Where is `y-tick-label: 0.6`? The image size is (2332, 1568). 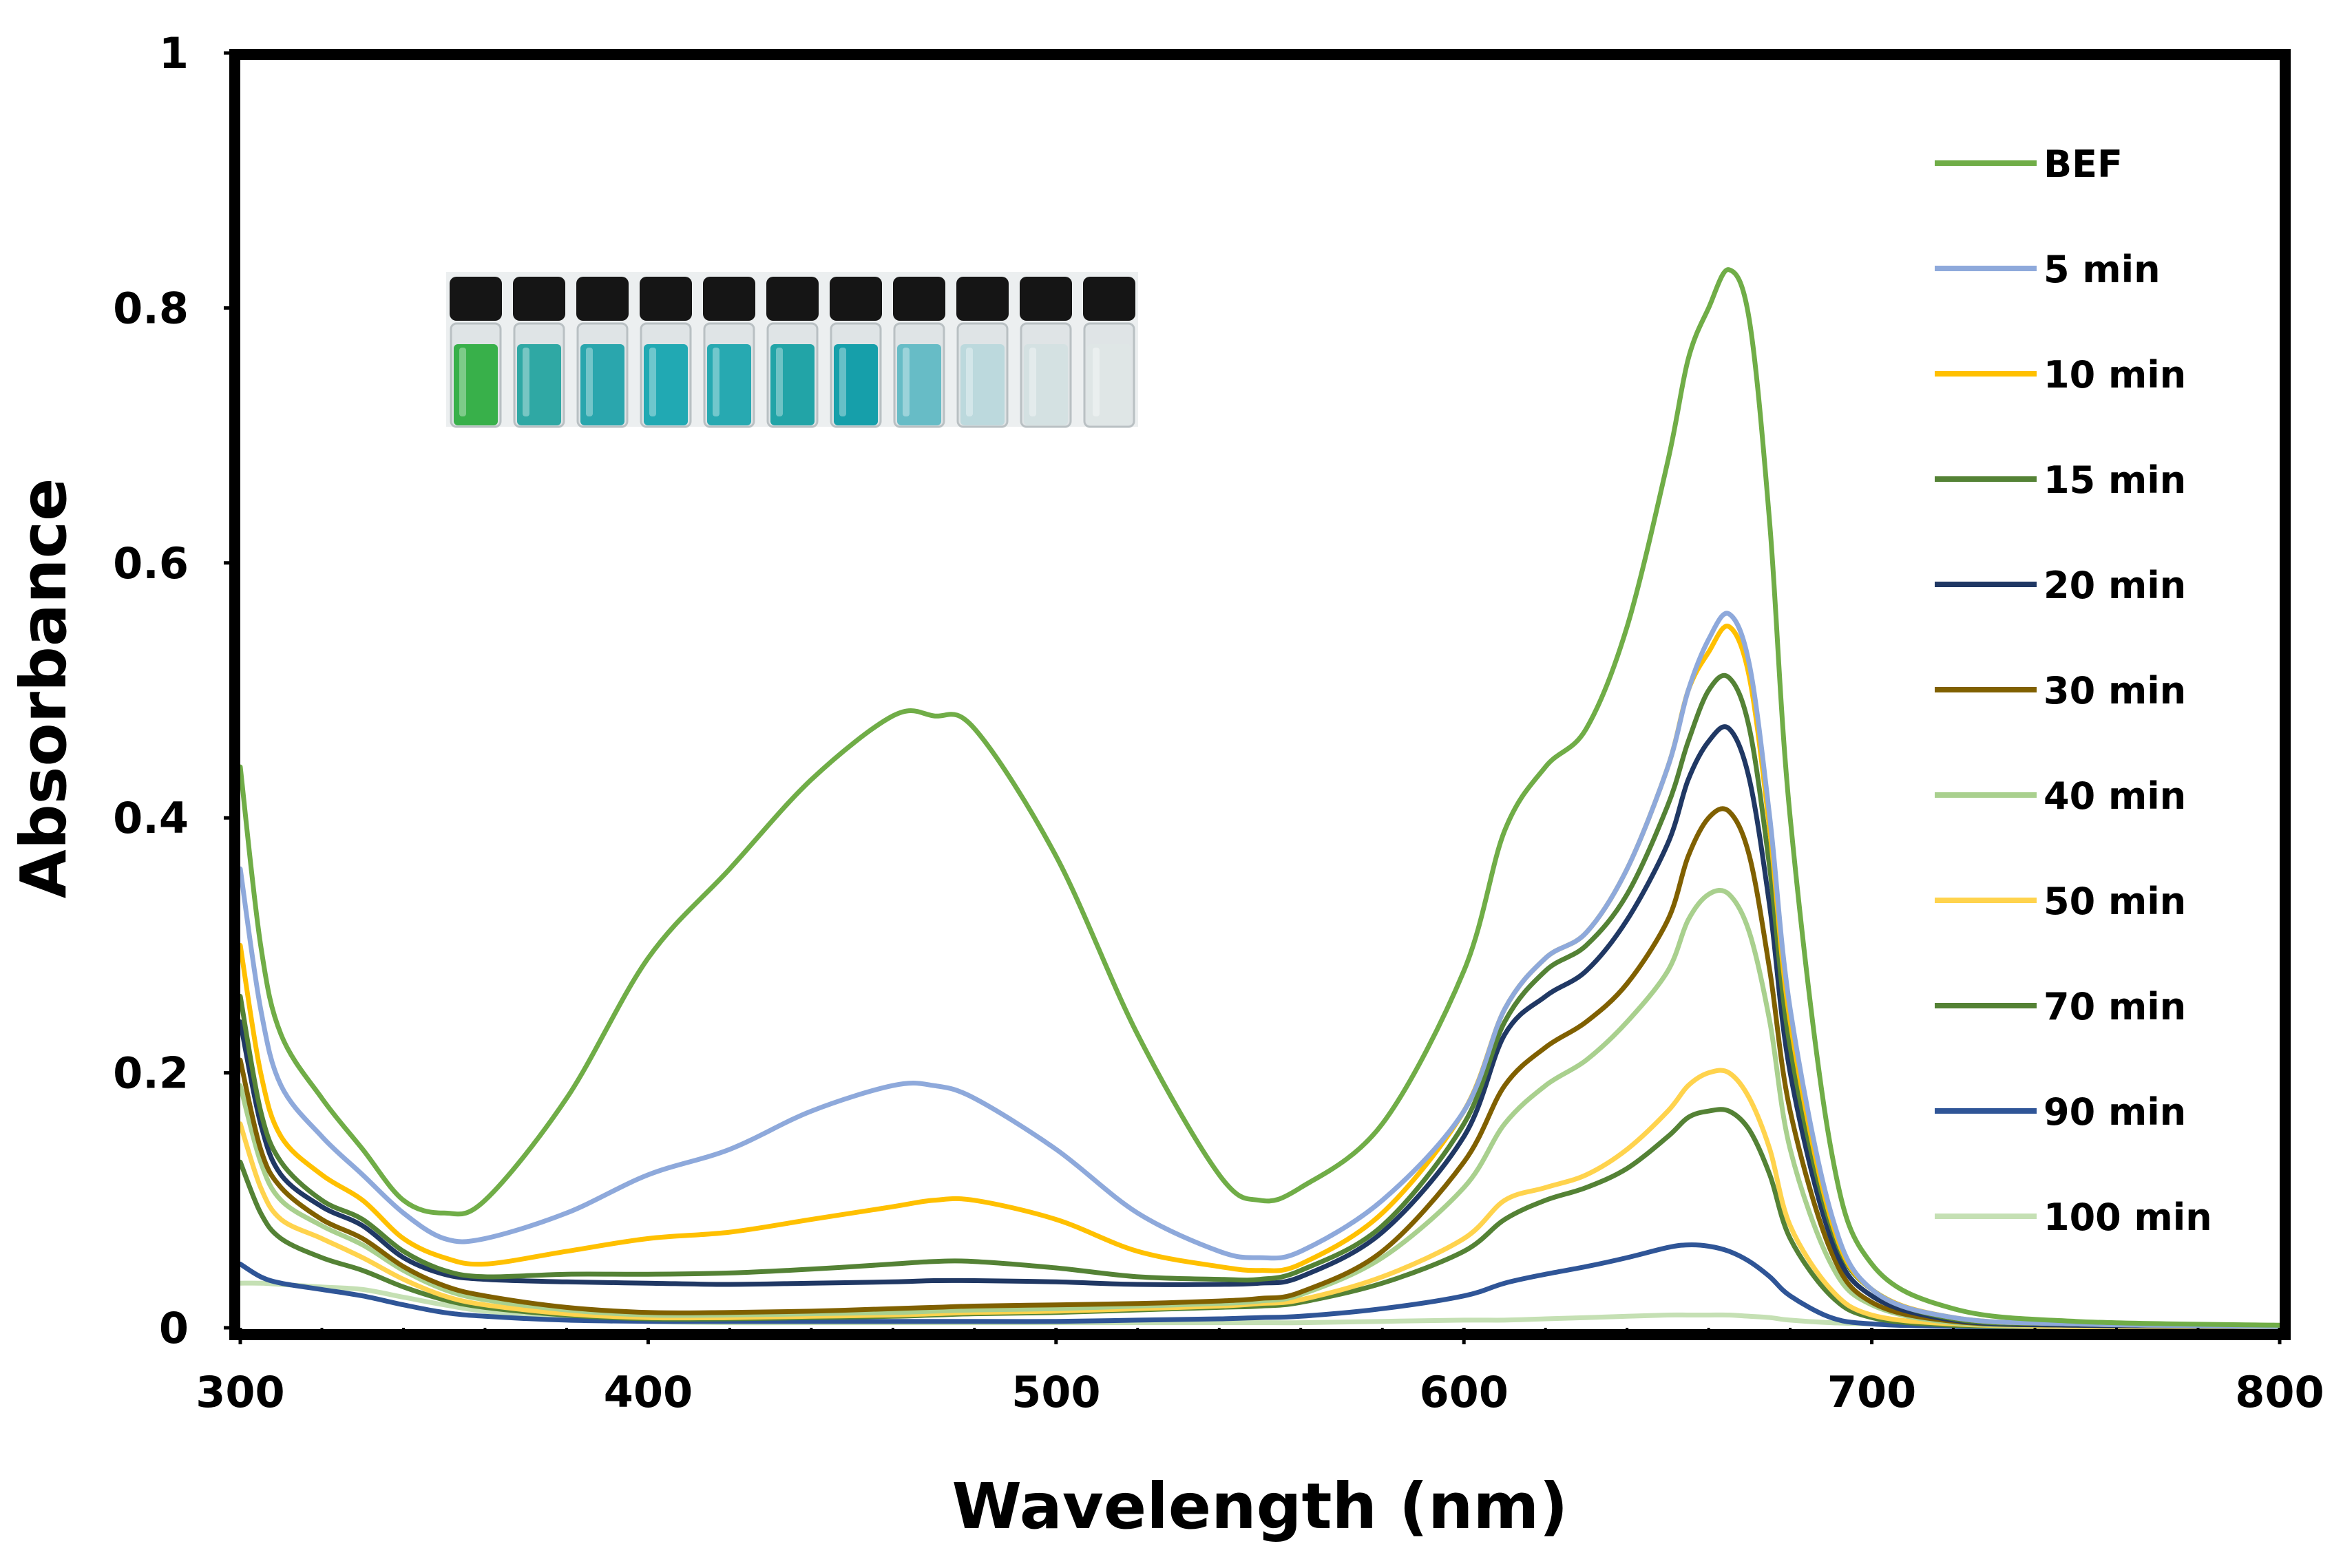 y-tick-label: 0.6 is located at coordinates (151, 563).